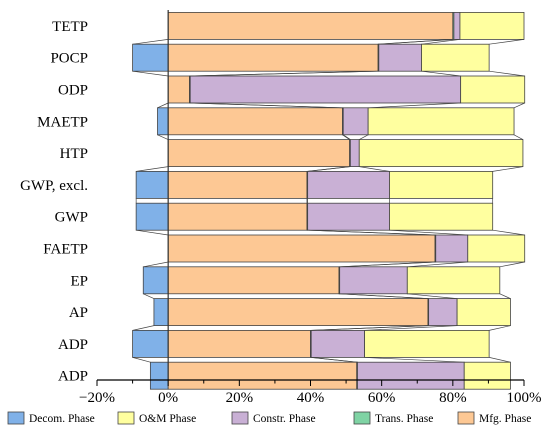 This screenshot has height=443, width=550. I want to click on x-tick-label: 80%, so click(453, 398).